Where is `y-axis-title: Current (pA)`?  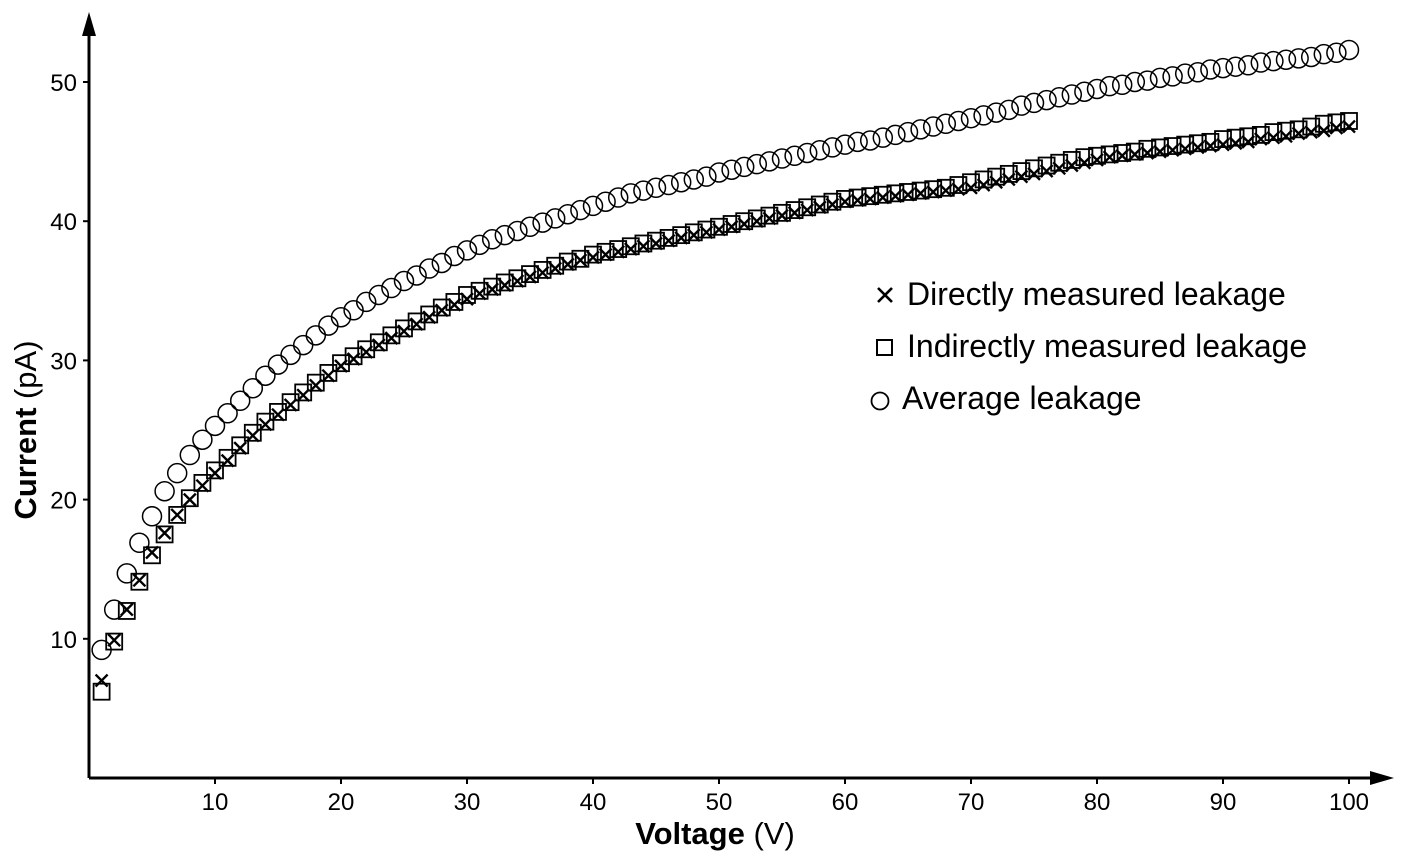 y-axis-title: Current (pA) is located at coordinates (25, 429).